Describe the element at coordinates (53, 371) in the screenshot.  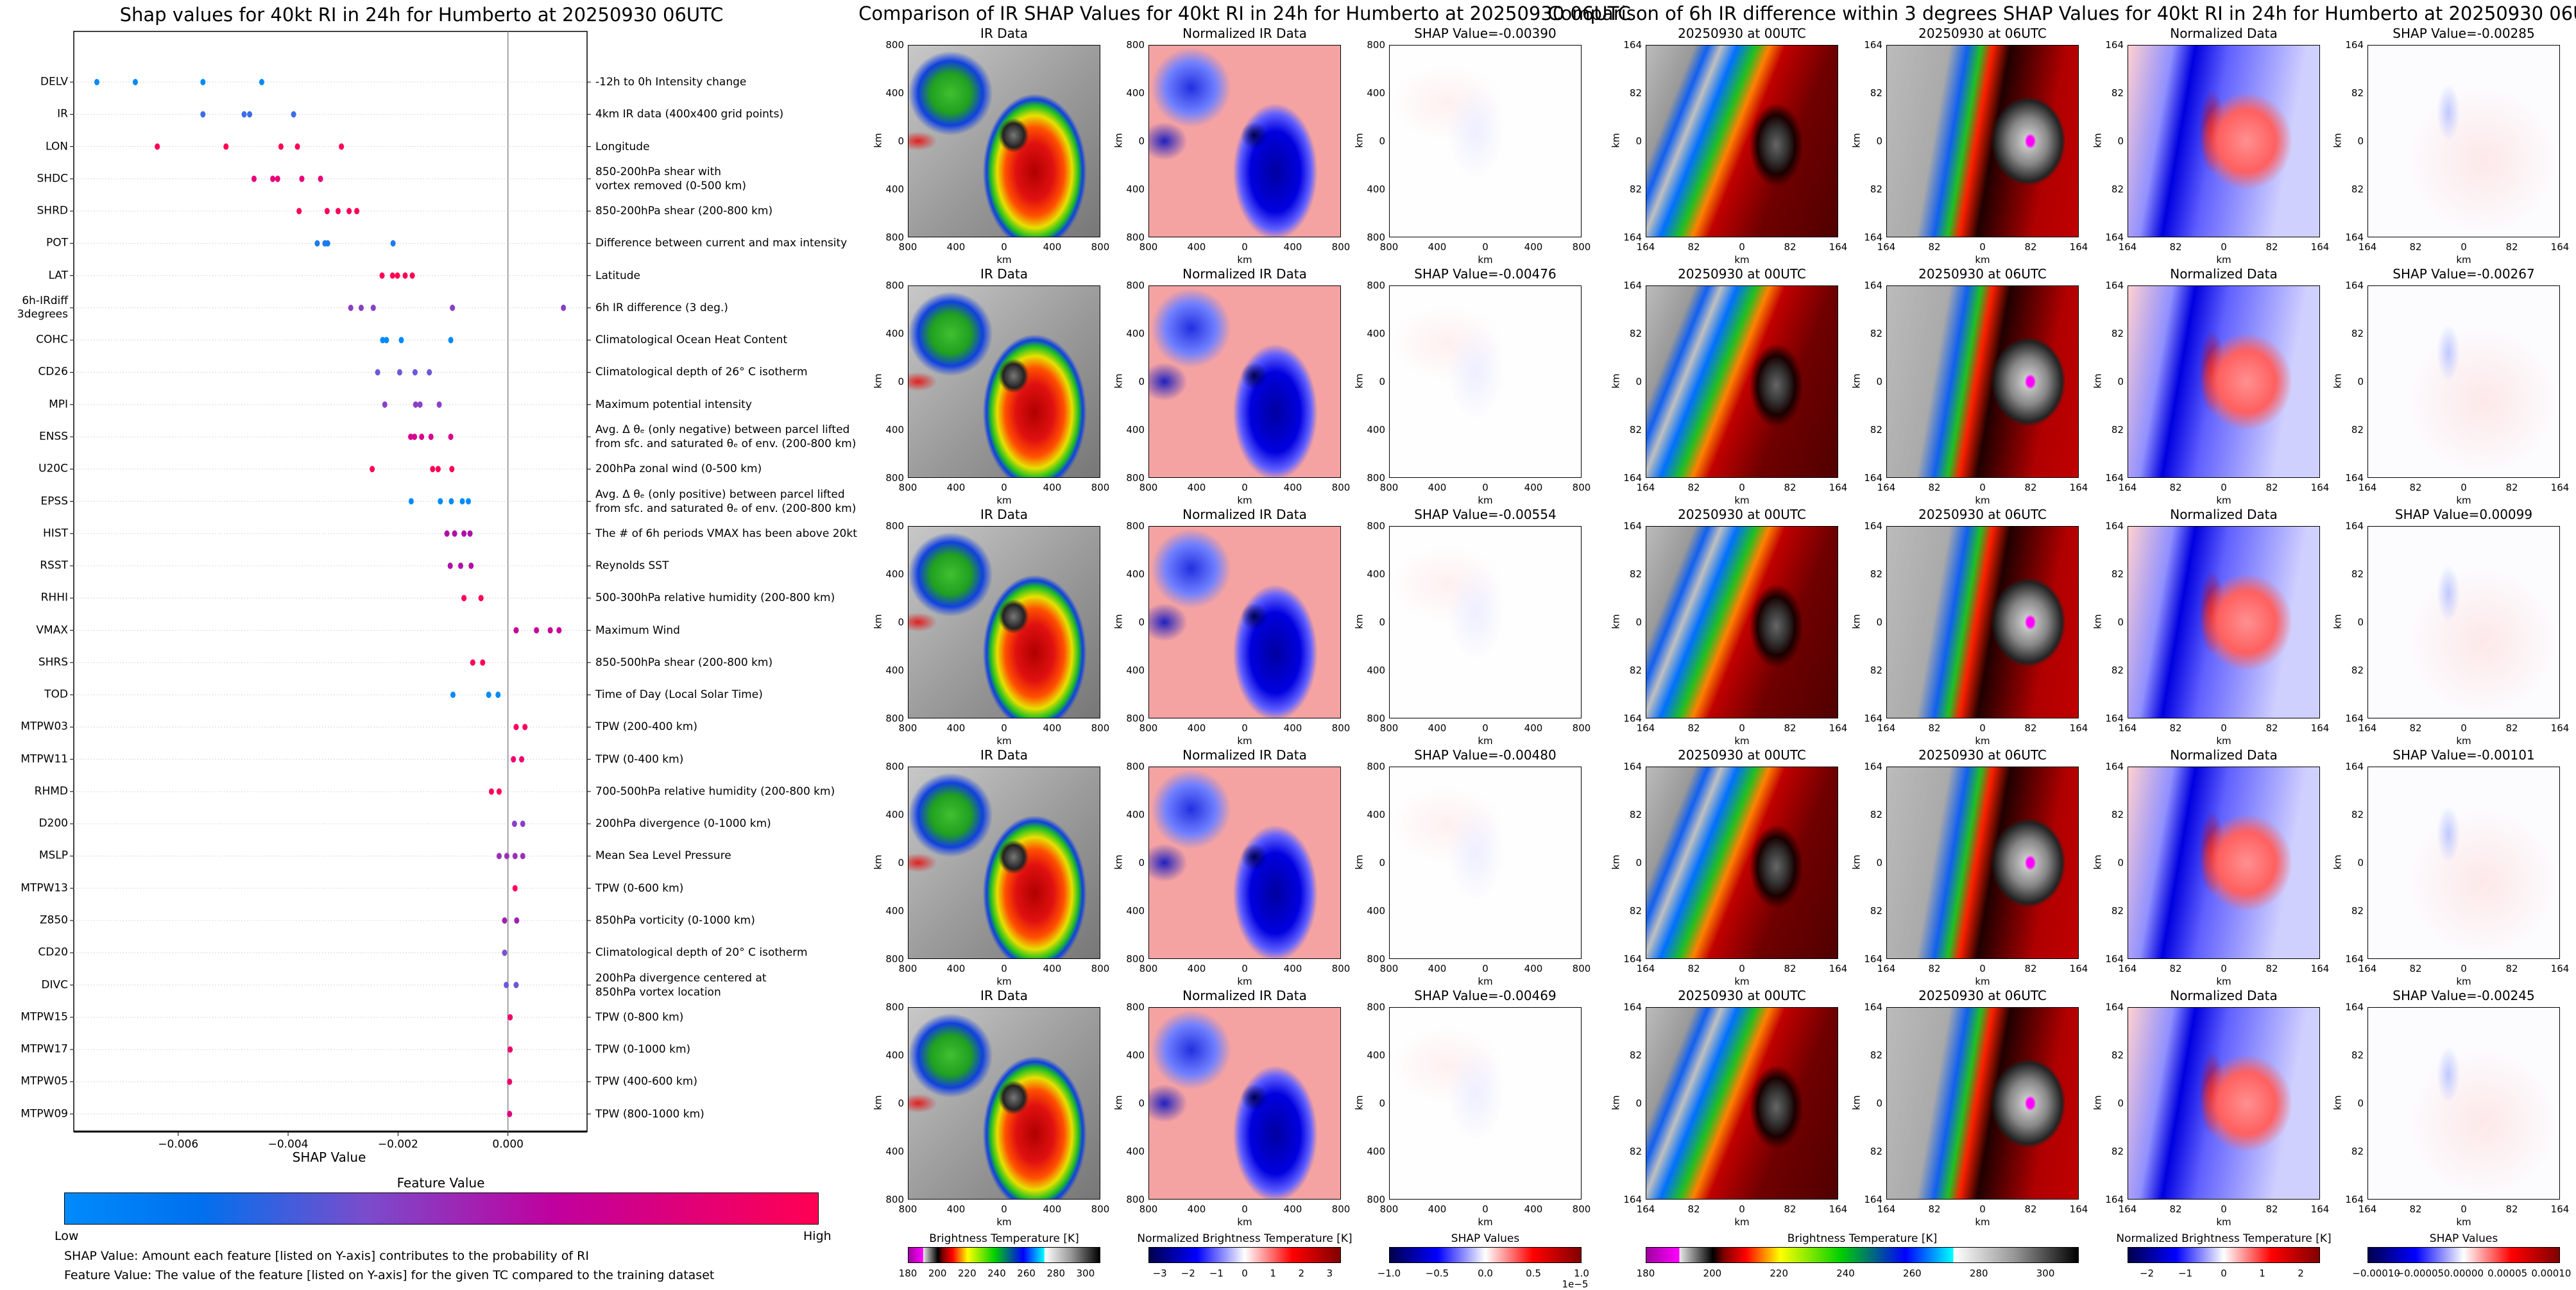
I see `feature-name-label: CD26` at that location.